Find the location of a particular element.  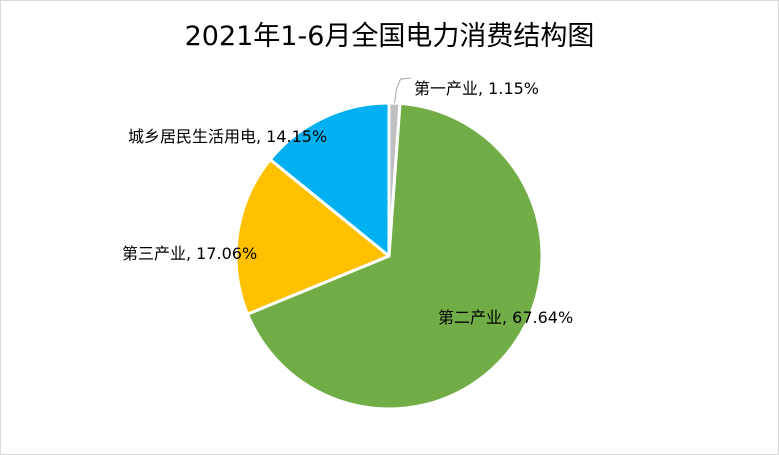

data-label-tertiary-industry: 第三产业, 17.06% is located at coordinates (189, 253).